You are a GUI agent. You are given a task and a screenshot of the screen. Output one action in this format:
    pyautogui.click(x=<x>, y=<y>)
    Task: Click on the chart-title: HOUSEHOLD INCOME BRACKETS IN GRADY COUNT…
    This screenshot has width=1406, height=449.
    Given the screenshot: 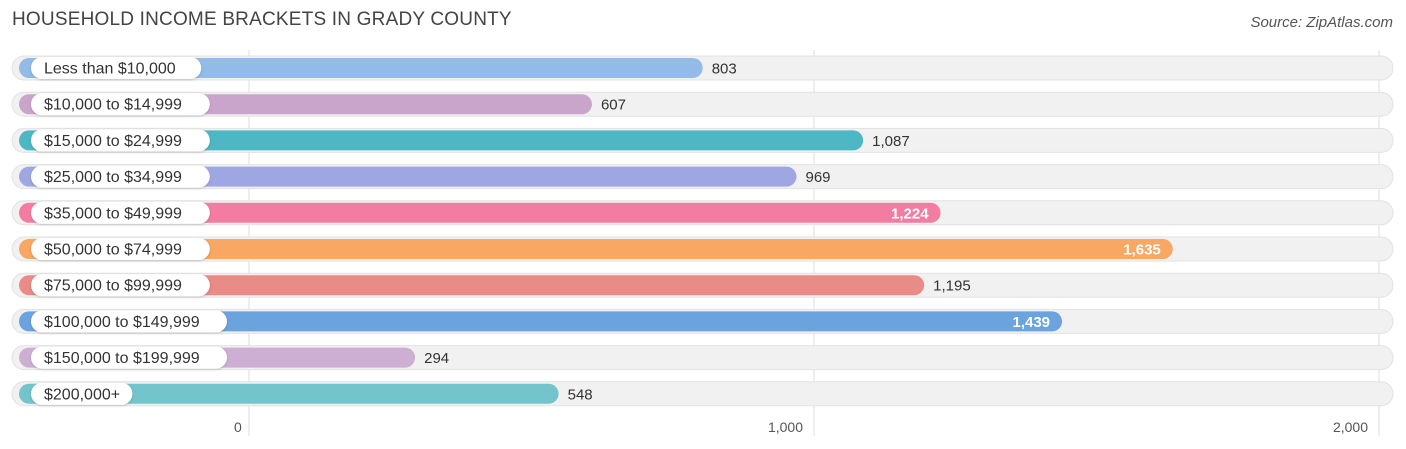 What is the action you would take?
    pyautogui.click(x=262, y=19)
    